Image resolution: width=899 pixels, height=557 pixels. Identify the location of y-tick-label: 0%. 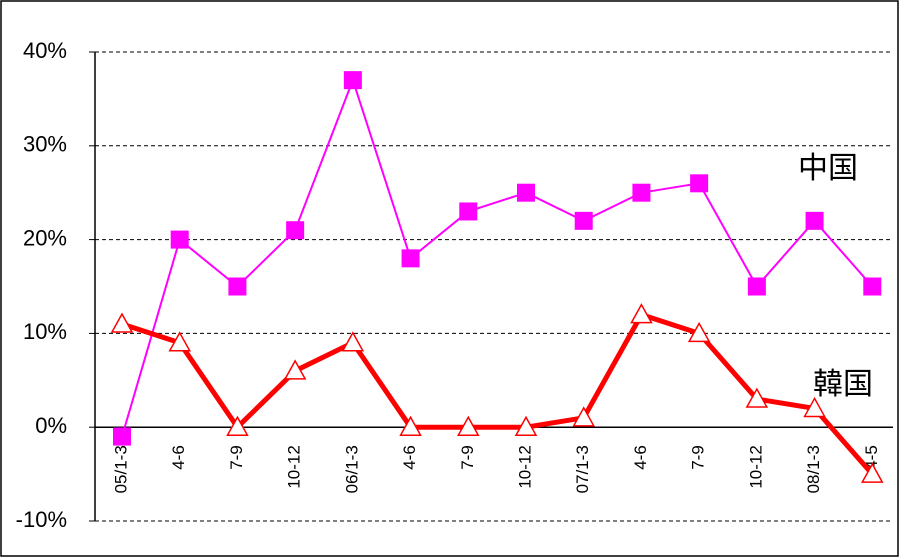
(51, 425).